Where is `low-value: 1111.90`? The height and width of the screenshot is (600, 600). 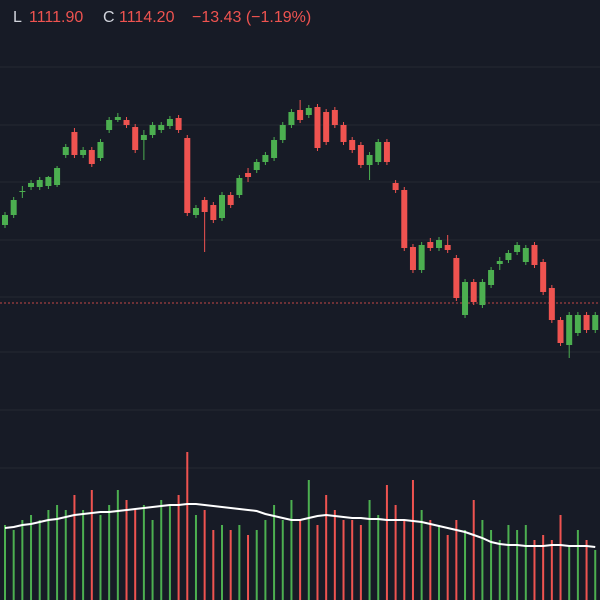
low-value: 1111.90 is located at coordinates (56, 17).